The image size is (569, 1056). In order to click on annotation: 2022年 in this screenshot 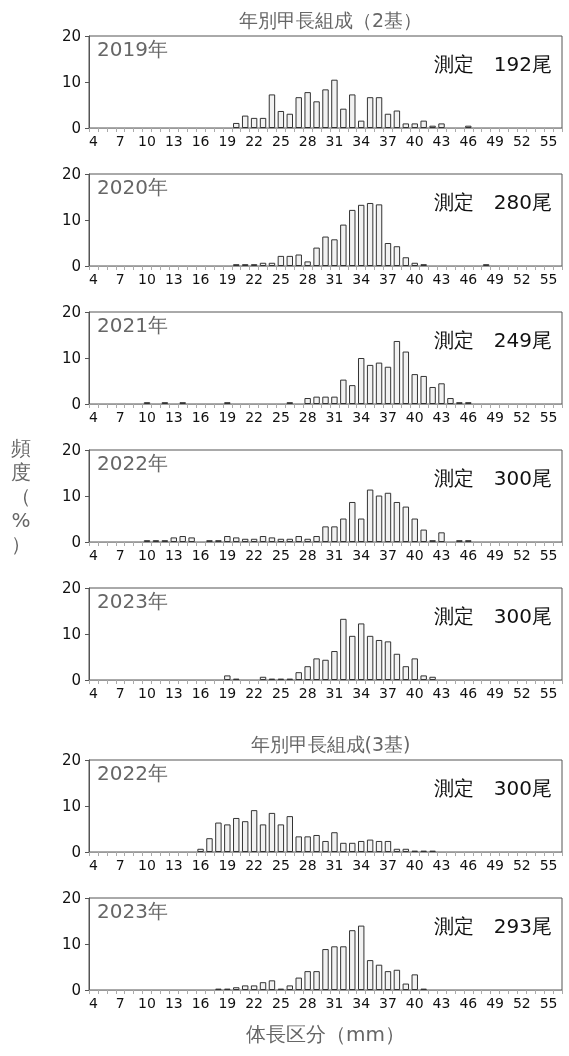, I will do `click(132, 773)`.